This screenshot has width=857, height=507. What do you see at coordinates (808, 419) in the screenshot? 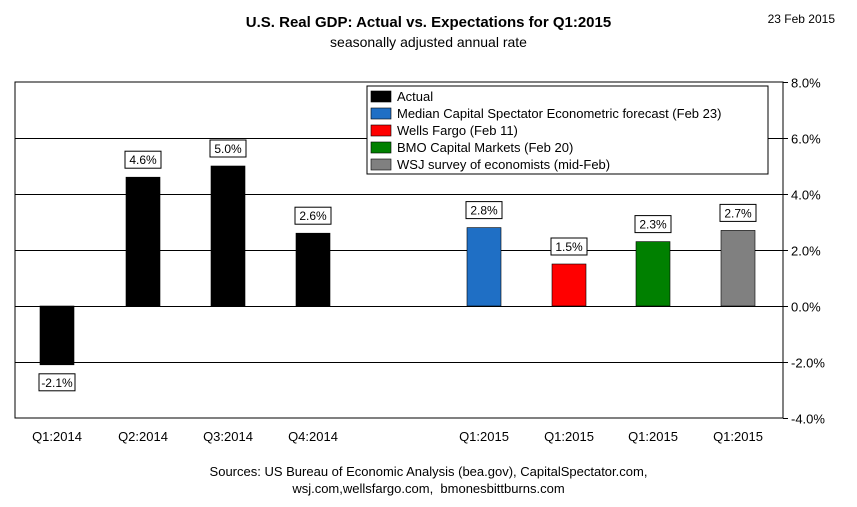
I see `y-tick-label: -4.0%` at bounding box center [808, 419].